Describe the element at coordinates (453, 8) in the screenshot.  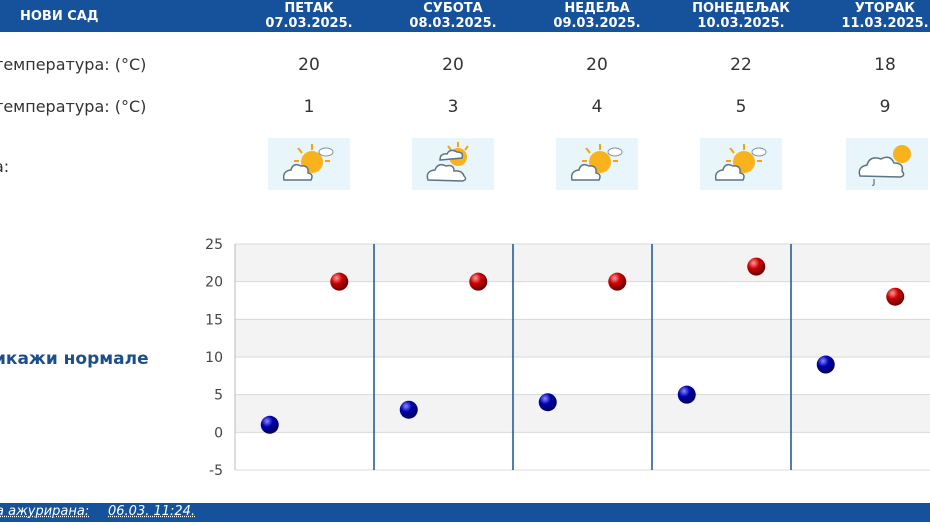
I see `day-name: СУБОТА` at that location.